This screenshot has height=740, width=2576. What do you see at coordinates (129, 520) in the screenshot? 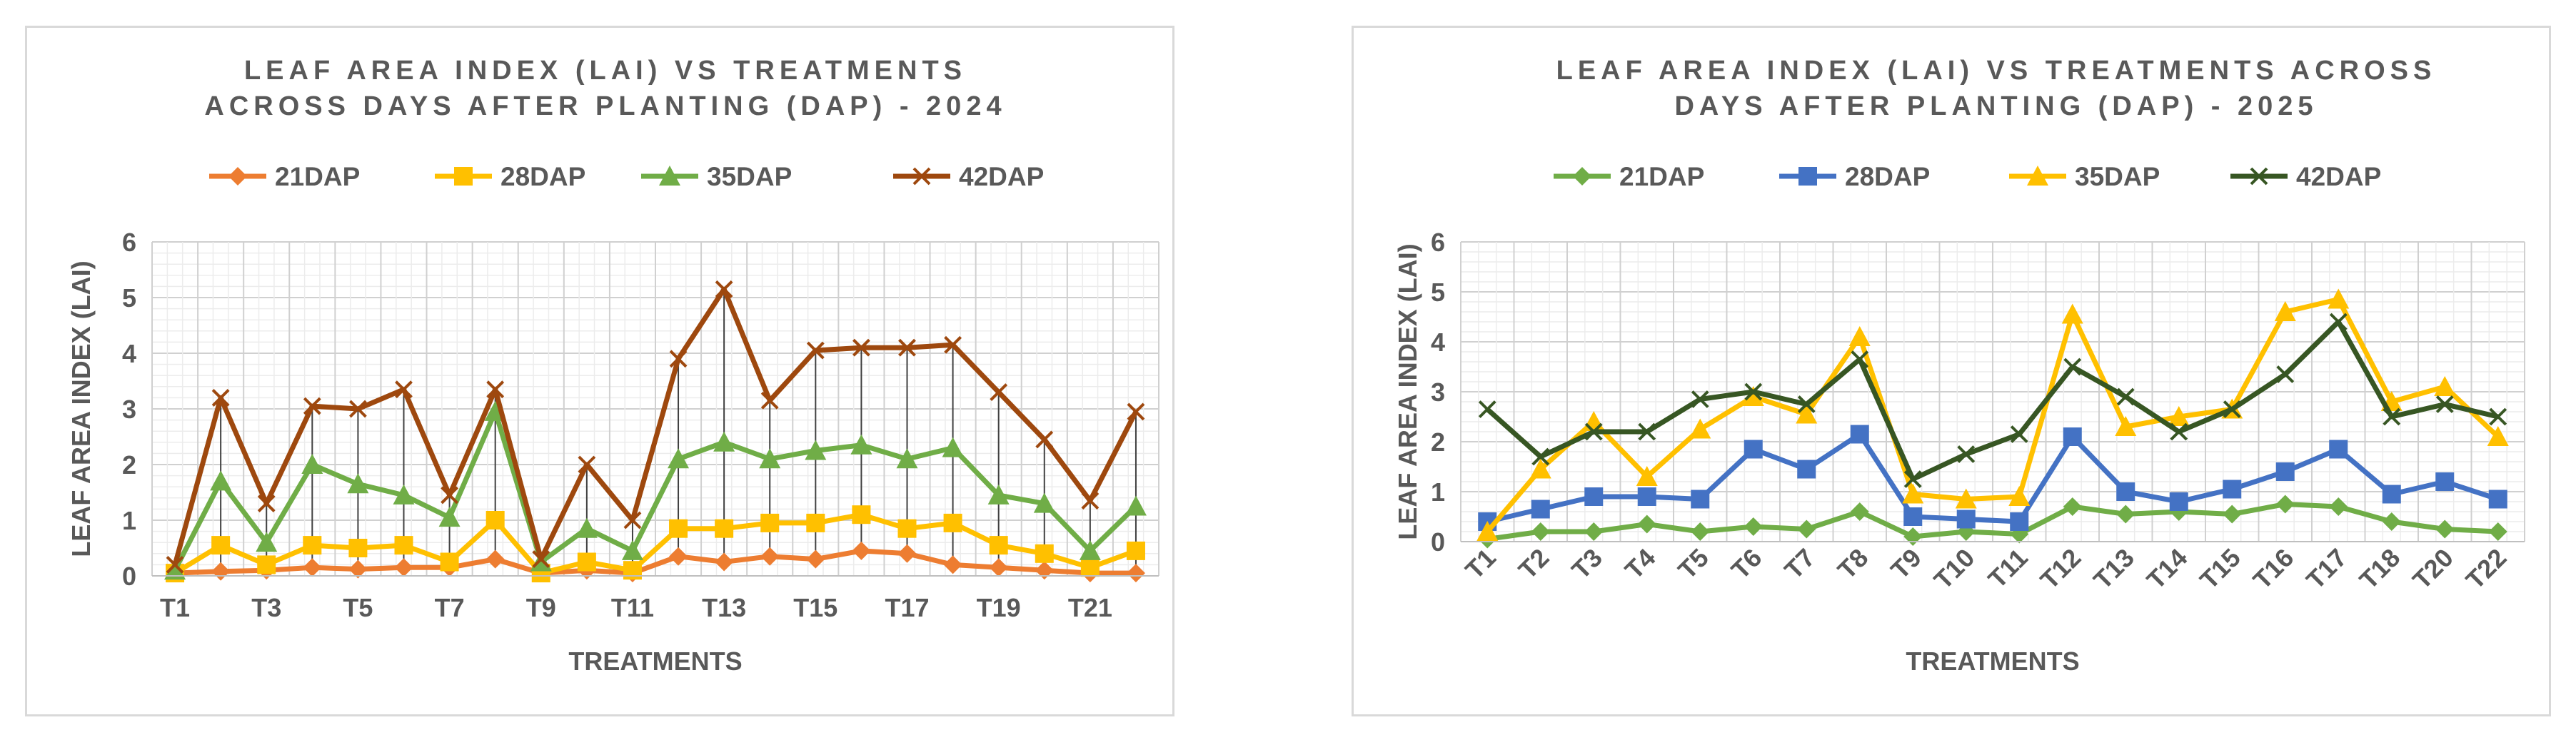
I see `y-tick-label: 1` at bounding box center [129, 520].